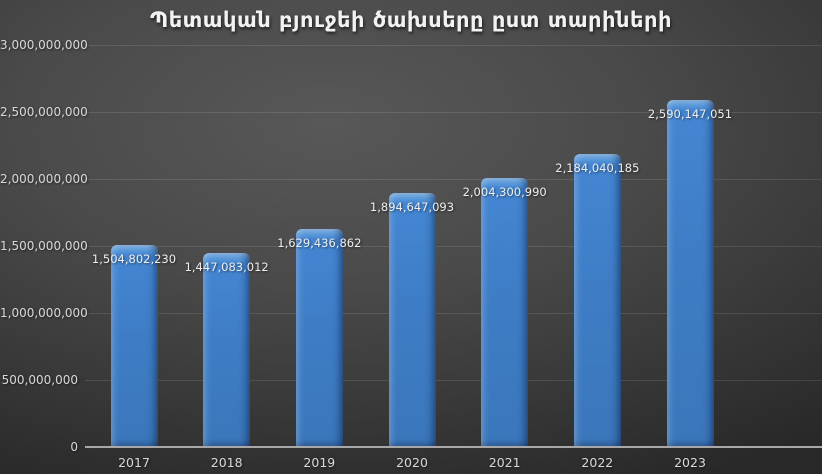  Describe the element at coordinates (74, 447) in the screenshot. I see `y-axis-tick-label: 0` at that location.